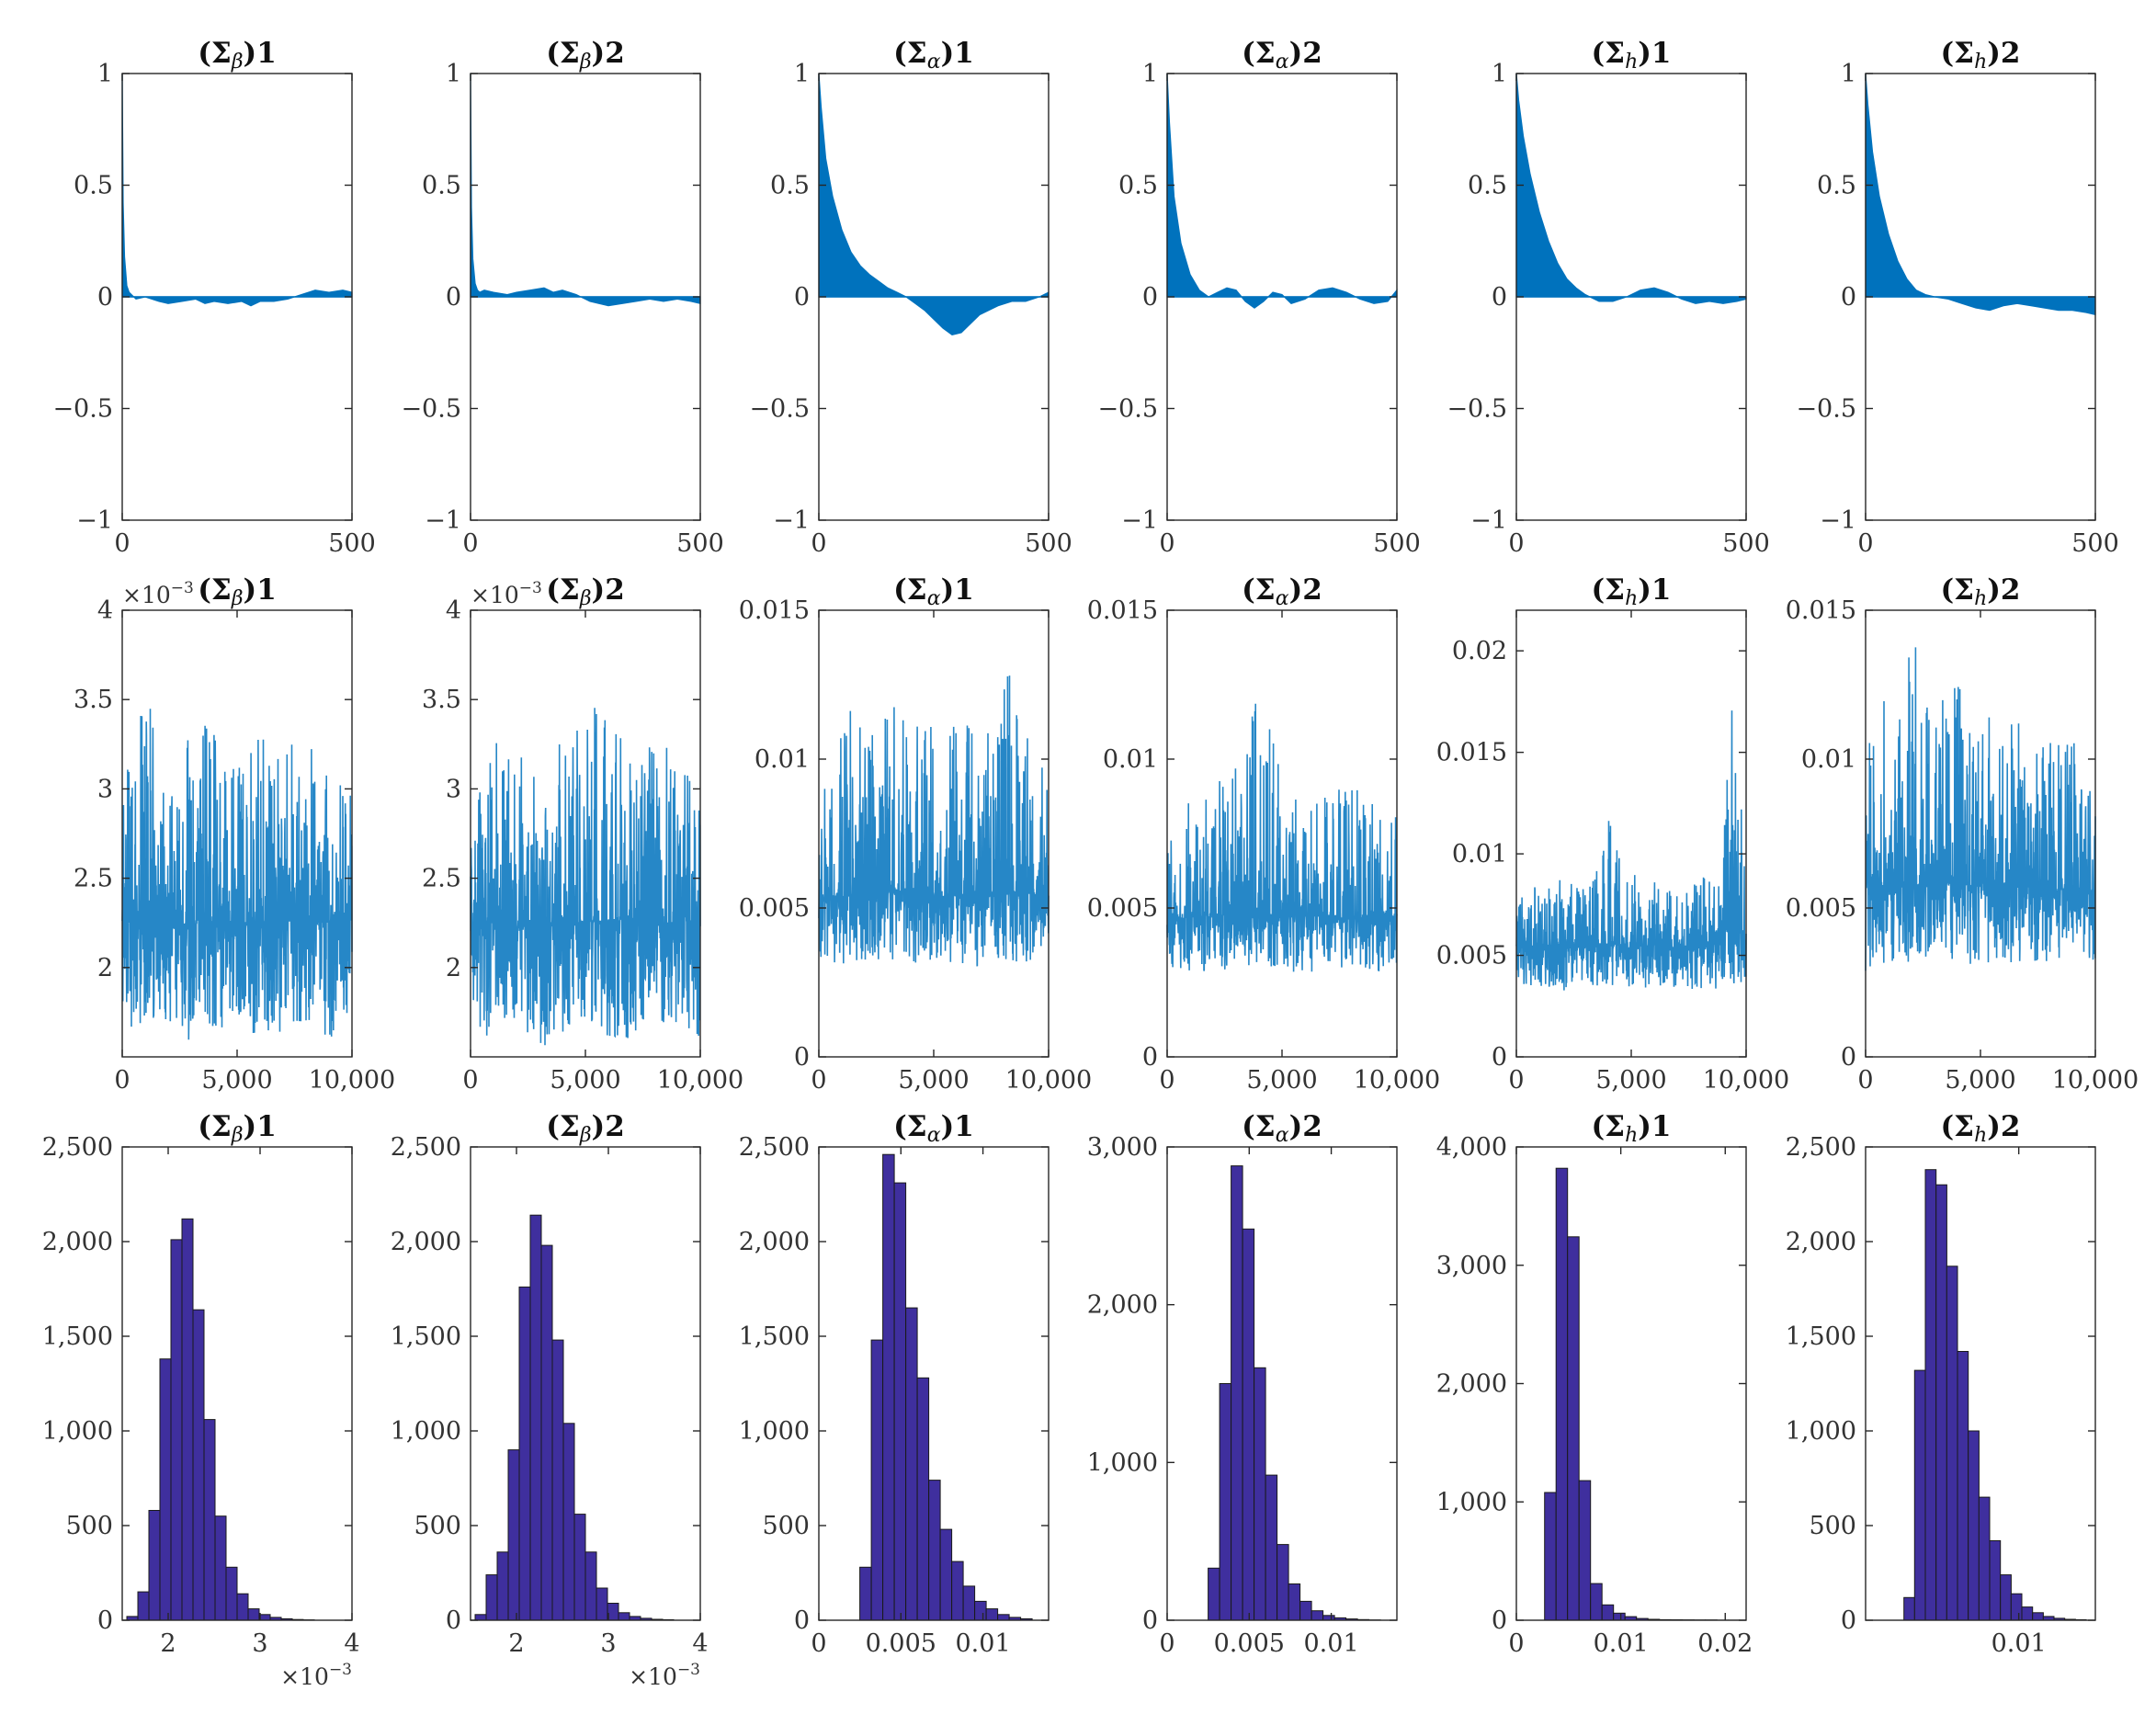 The image size is (2156, 1725). I want to click on y-tick-label: 3,000, so click(1122, 1147).